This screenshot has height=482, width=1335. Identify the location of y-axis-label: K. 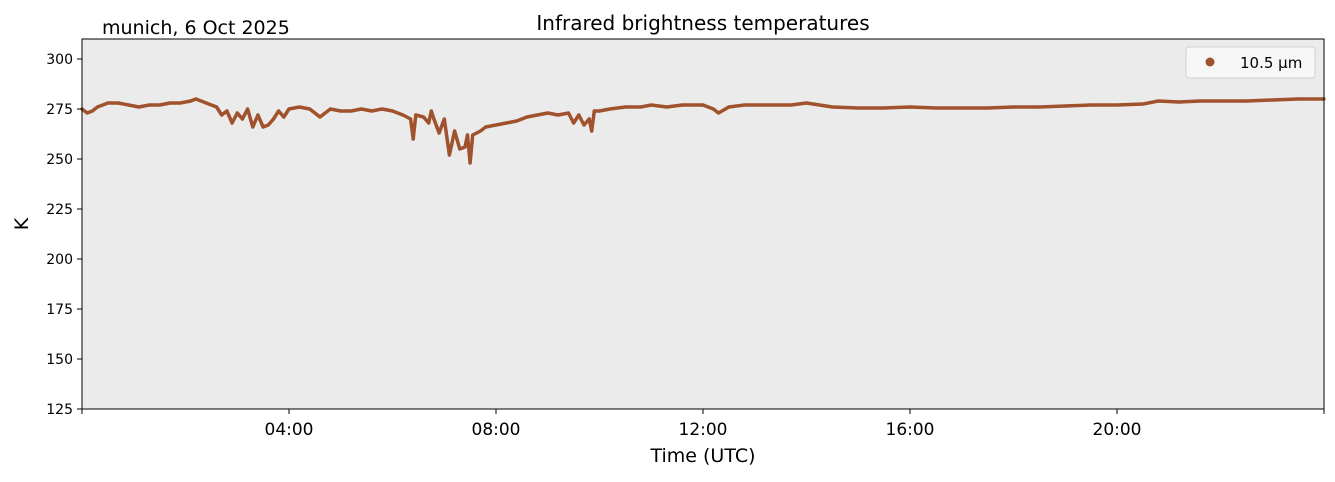
(22, 223).